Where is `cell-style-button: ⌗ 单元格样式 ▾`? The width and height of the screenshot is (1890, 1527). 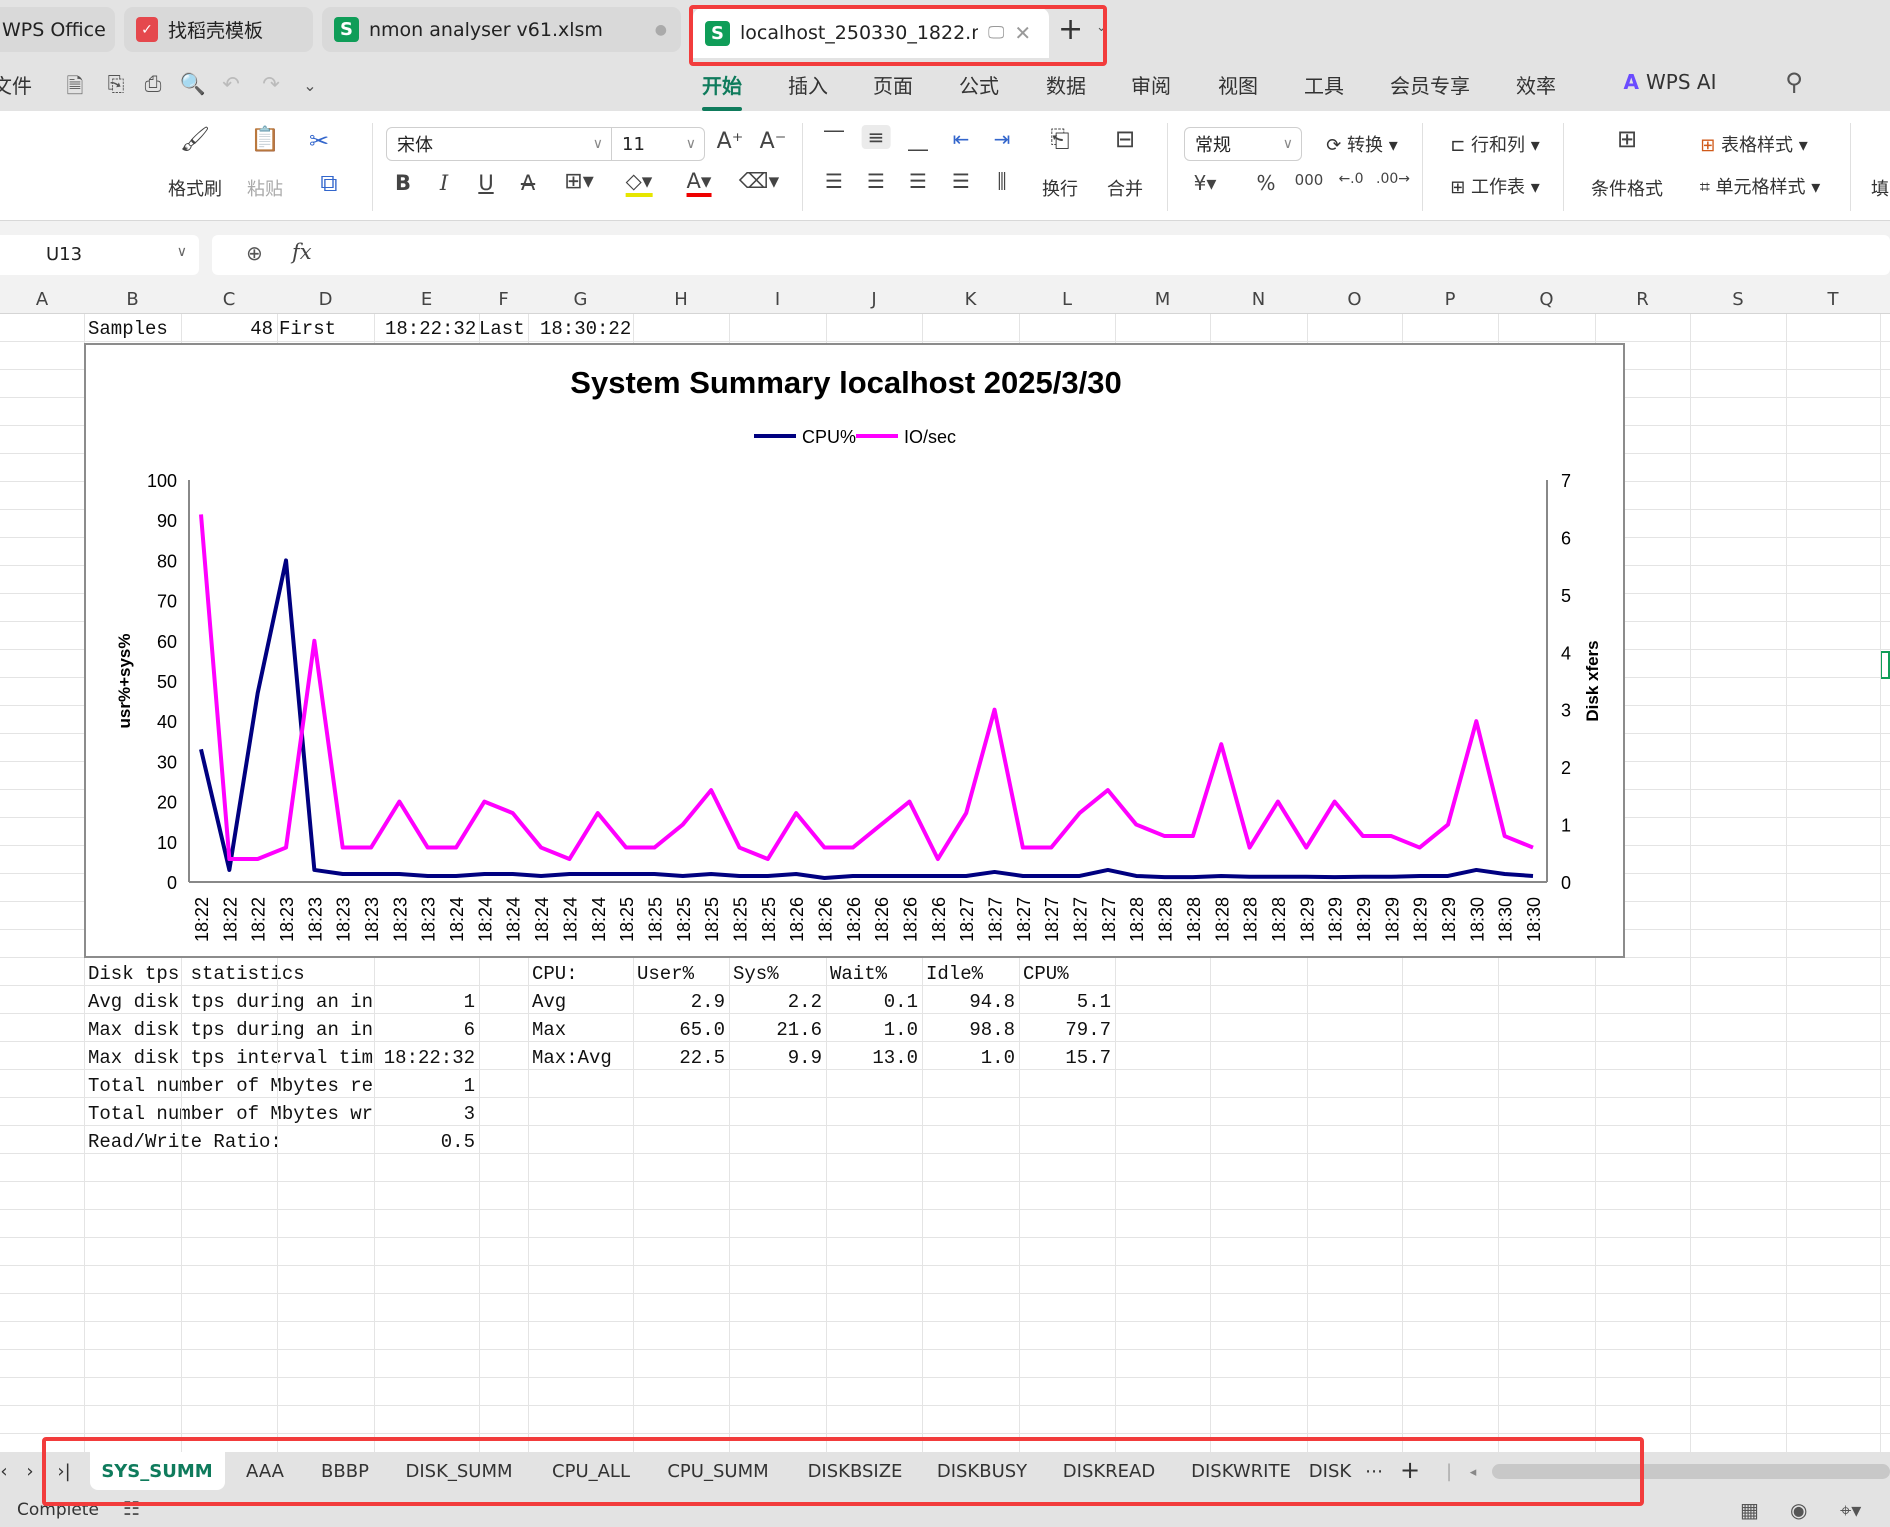
cell-style-button: ⌗ 单元格样式 ▾ is located at coordinates (1760, 187).